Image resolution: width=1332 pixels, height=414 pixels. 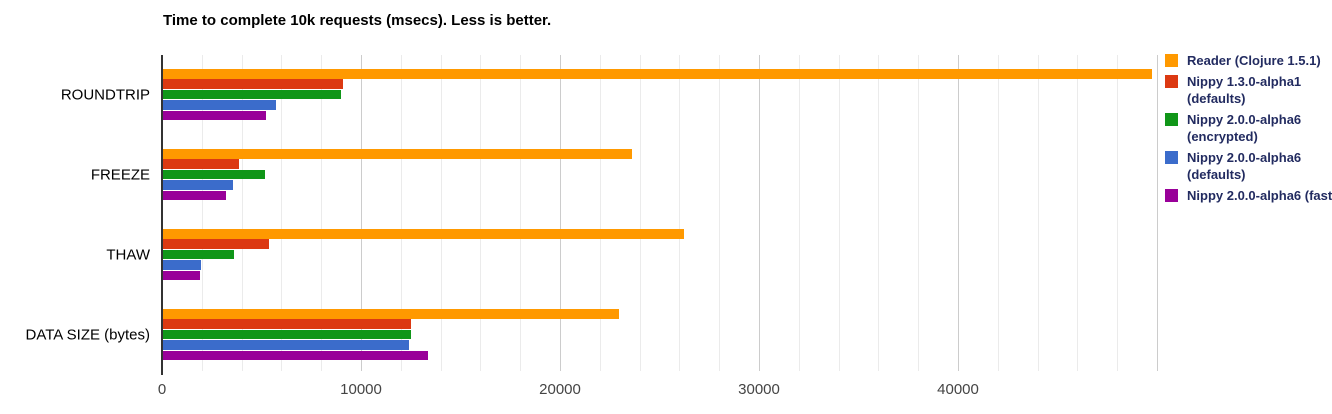 I want to click on category-label: THAW, so click(x=128, y=255).